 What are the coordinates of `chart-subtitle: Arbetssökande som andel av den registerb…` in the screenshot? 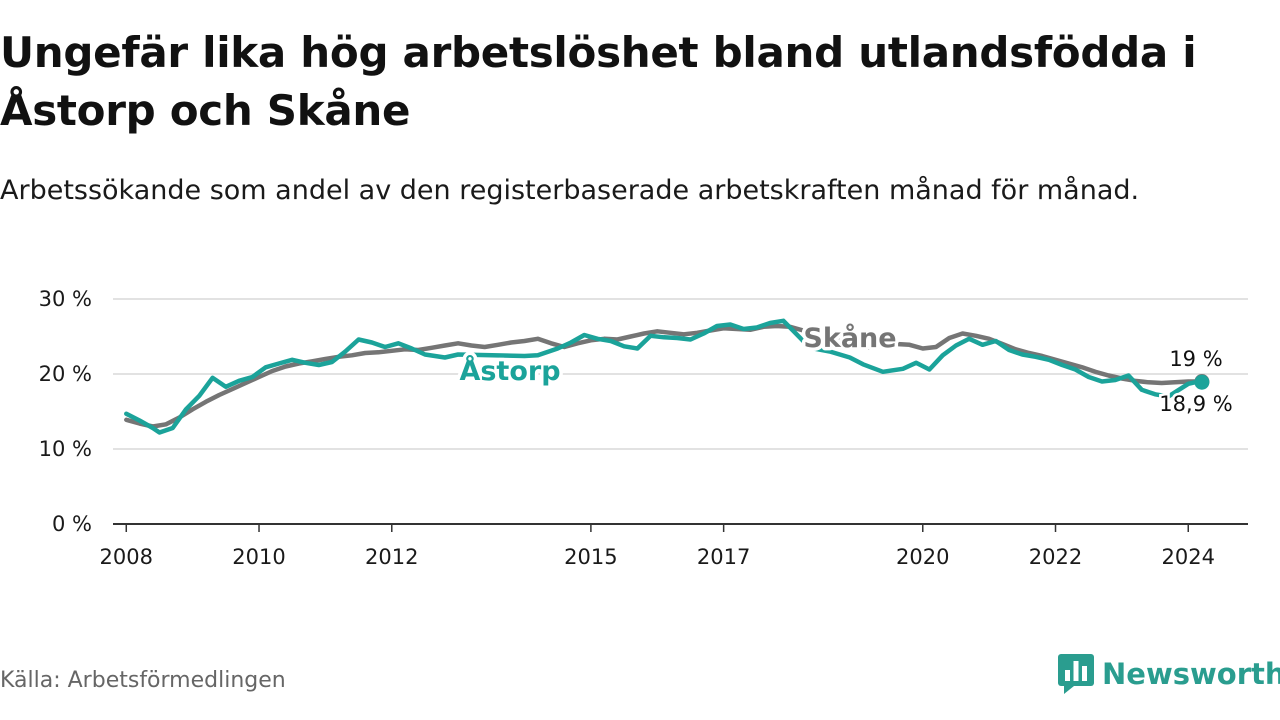 It's located at (570, 190).